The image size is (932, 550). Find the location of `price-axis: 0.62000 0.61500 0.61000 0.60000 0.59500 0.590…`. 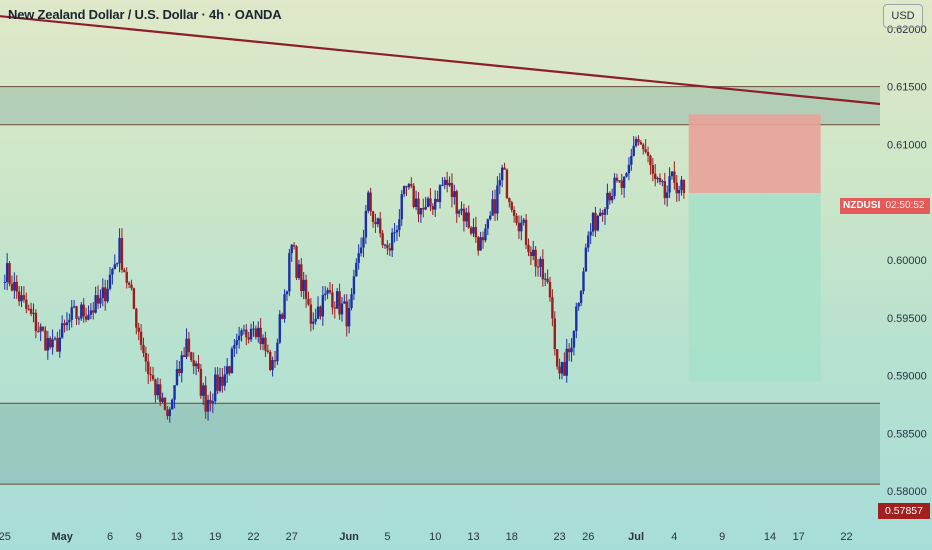

price-axis: 0.62000 0.61500 0.61000 0.60000 0.59500 0.590… is located at coordinates (907, 261).